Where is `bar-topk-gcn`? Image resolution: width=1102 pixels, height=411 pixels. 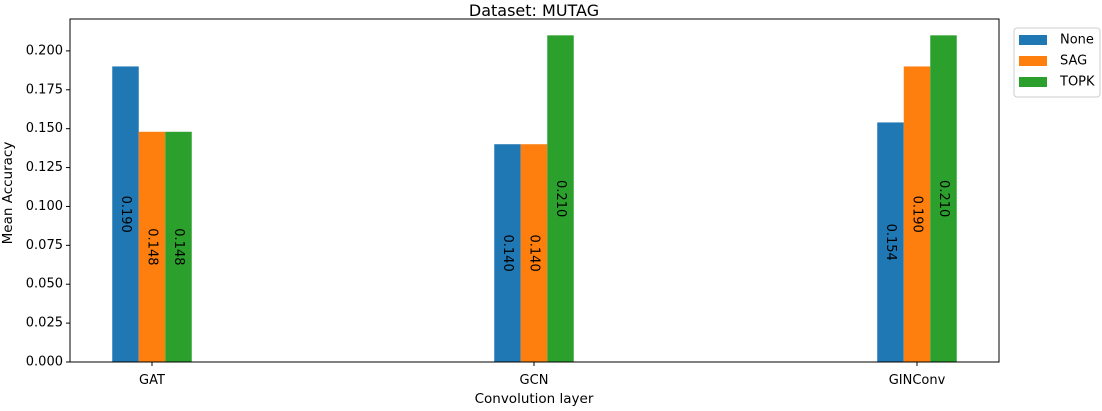
bar-topk-gcn is located at coordinates (560, 198).